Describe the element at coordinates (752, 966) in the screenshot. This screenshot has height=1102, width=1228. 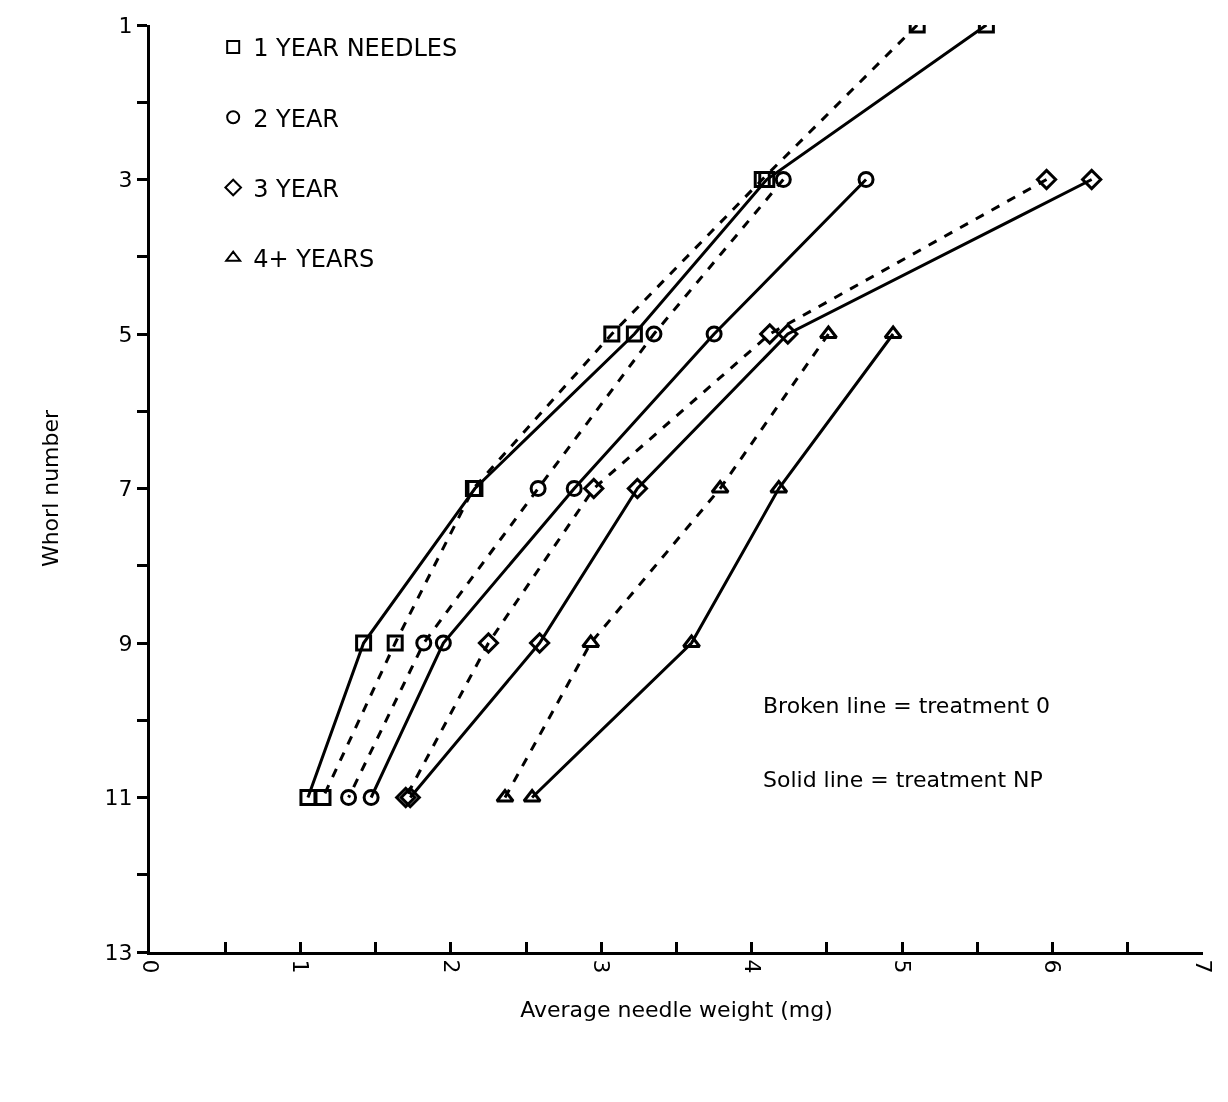
I see `x-tick-label: 4` at that location.